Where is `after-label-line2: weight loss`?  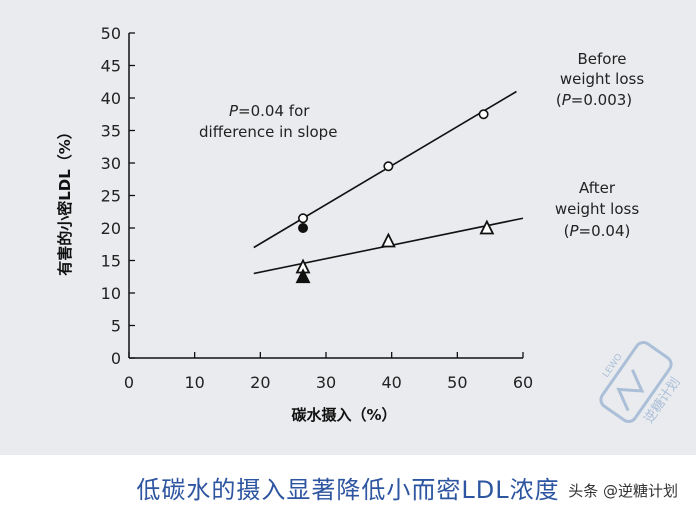
after-label-line2: weight loss is located at coordinates (597, 209).